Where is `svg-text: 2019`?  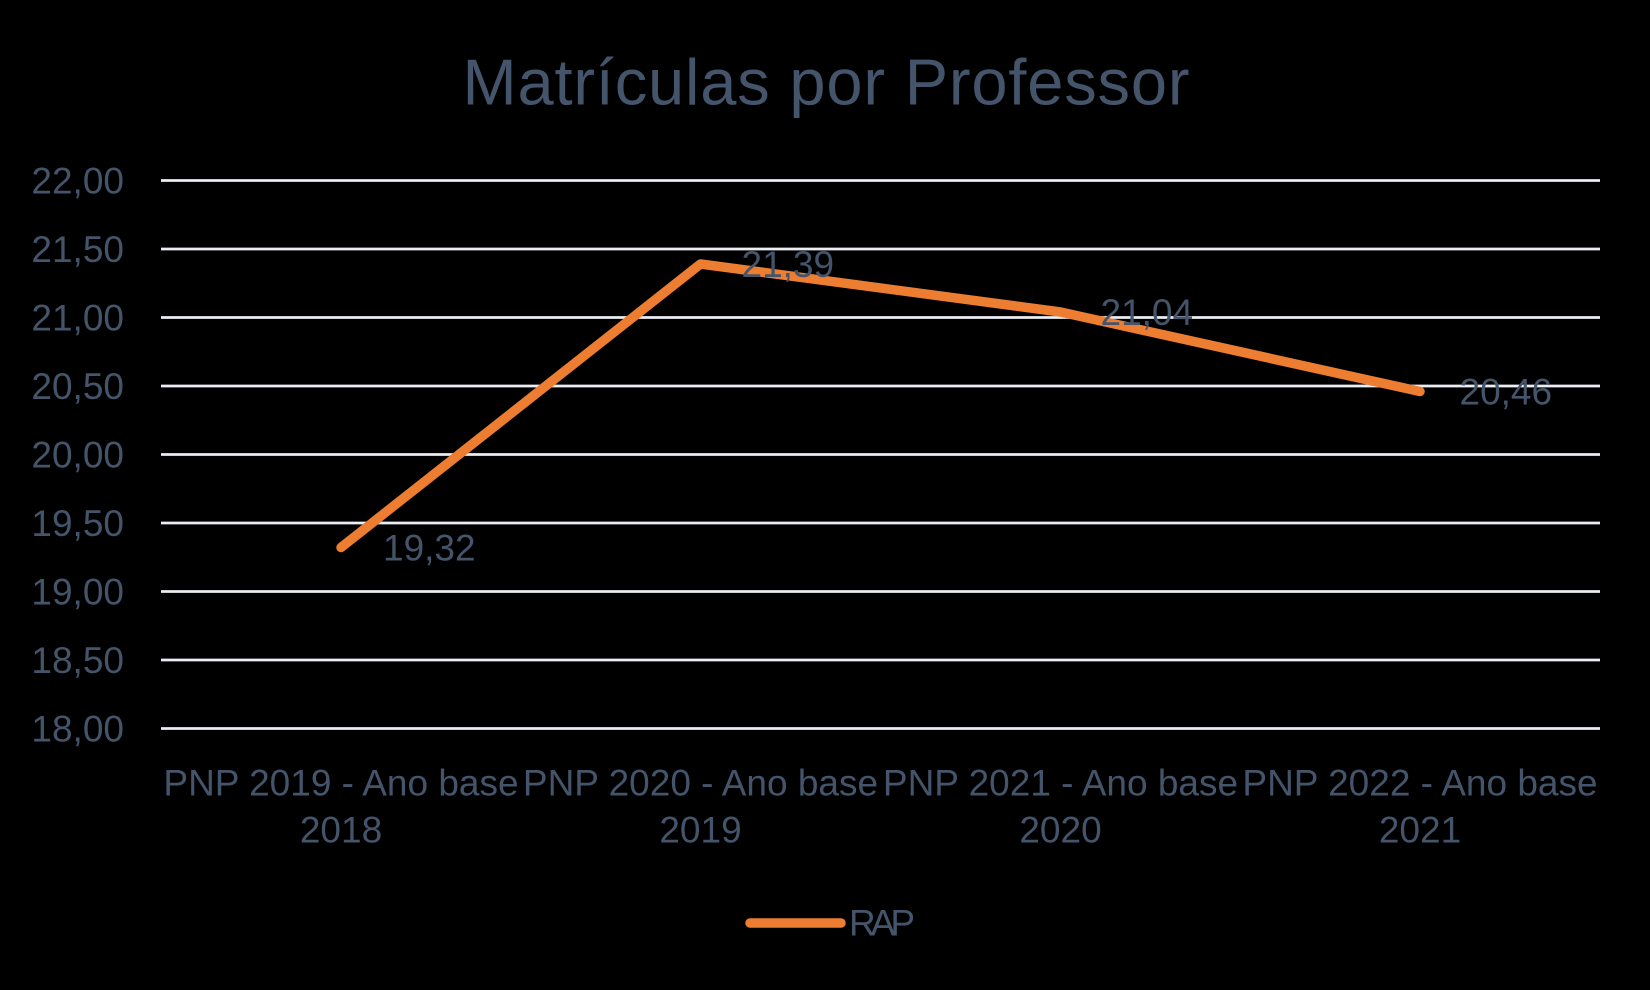
svg-text: 2019 is located at coordinates (700, 830).